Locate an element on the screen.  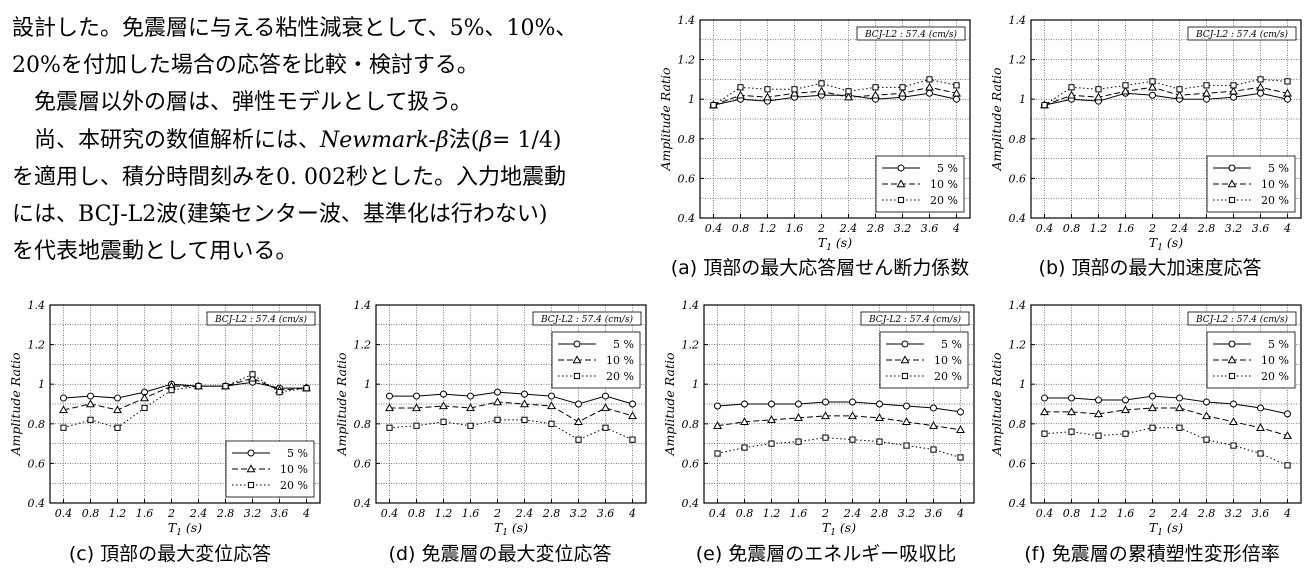
text-line-6: には、BCJ-L2波(建築センター波、基準化は行わない) is located at coordinates (280, 215).